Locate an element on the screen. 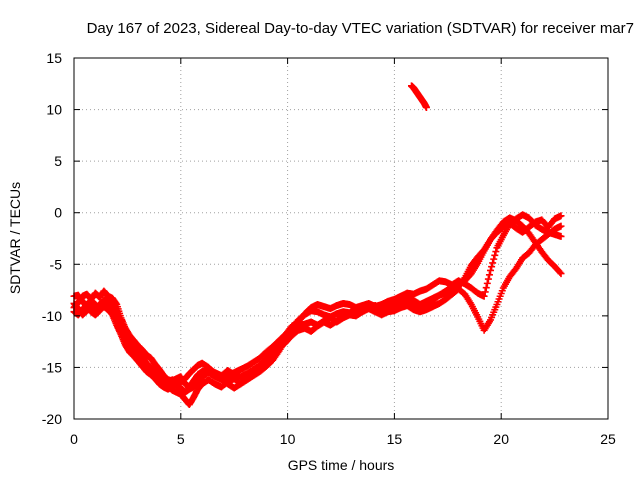  y-tick-label: -15 is located at coordinates (52, 367).